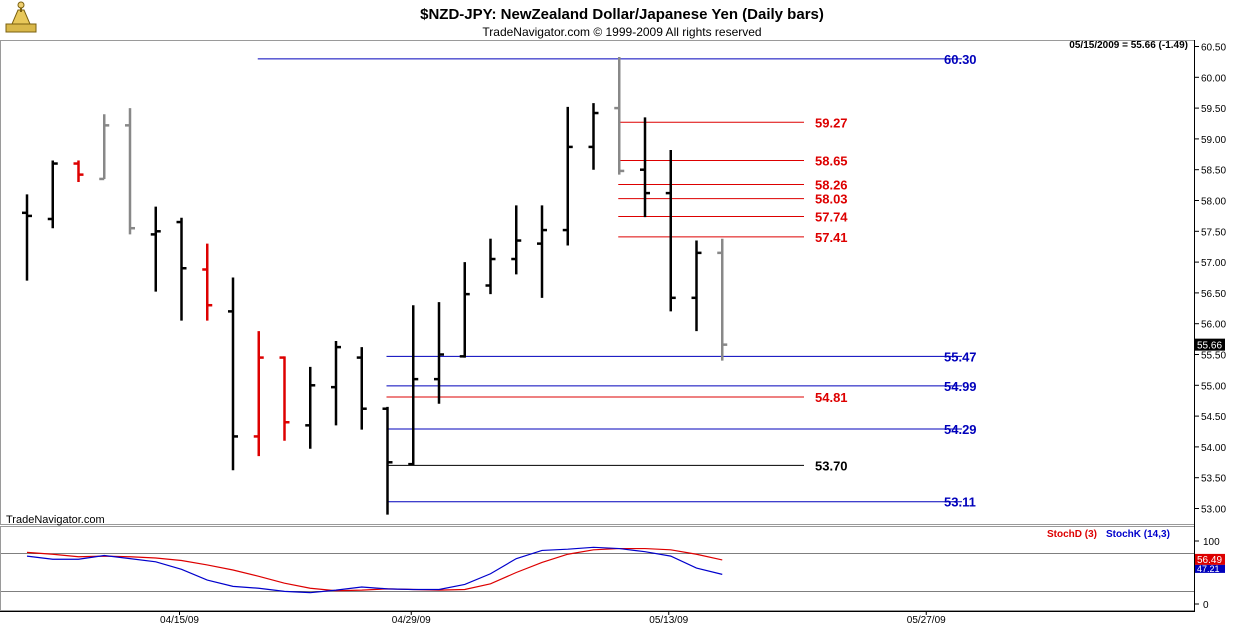  Describe the element at coordinates (1213, 48) in the screenshot. I see `price-axis-tick-label: 60.50` at that location.